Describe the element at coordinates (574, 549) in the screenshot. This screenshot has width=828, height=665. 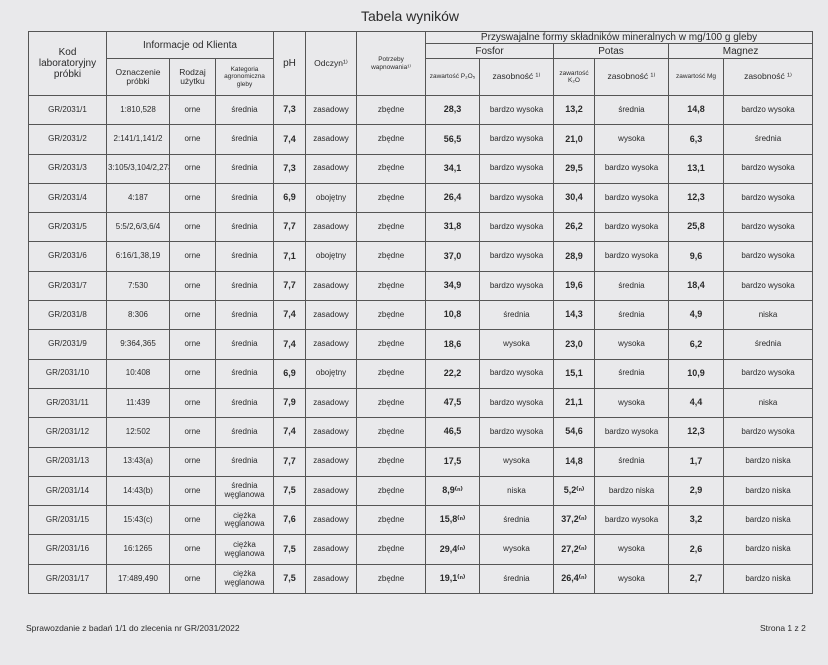
I see `table-cell: 27,2⁽ⁿ⁾` at that location.